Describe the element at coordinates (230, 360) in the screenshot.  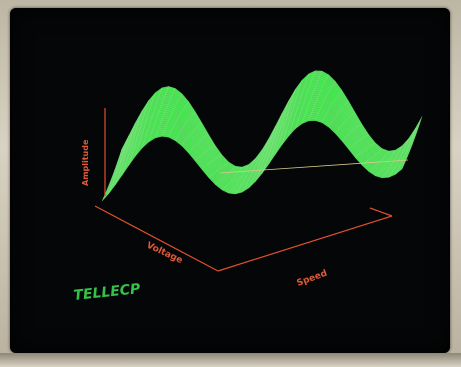
I see `monitor-base-edge` at that location.